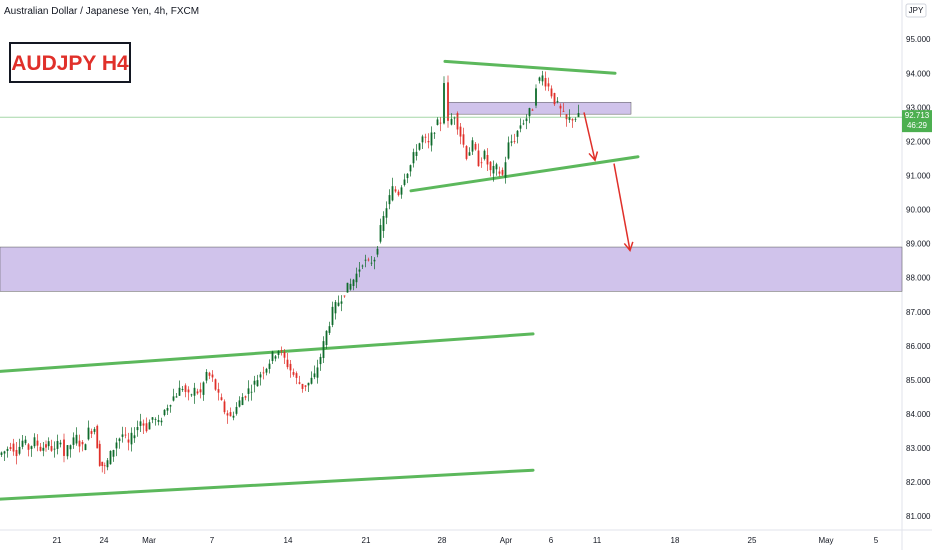 The image size is (932, 550). I want to click on supply-demand-zone, so click(539, 108).